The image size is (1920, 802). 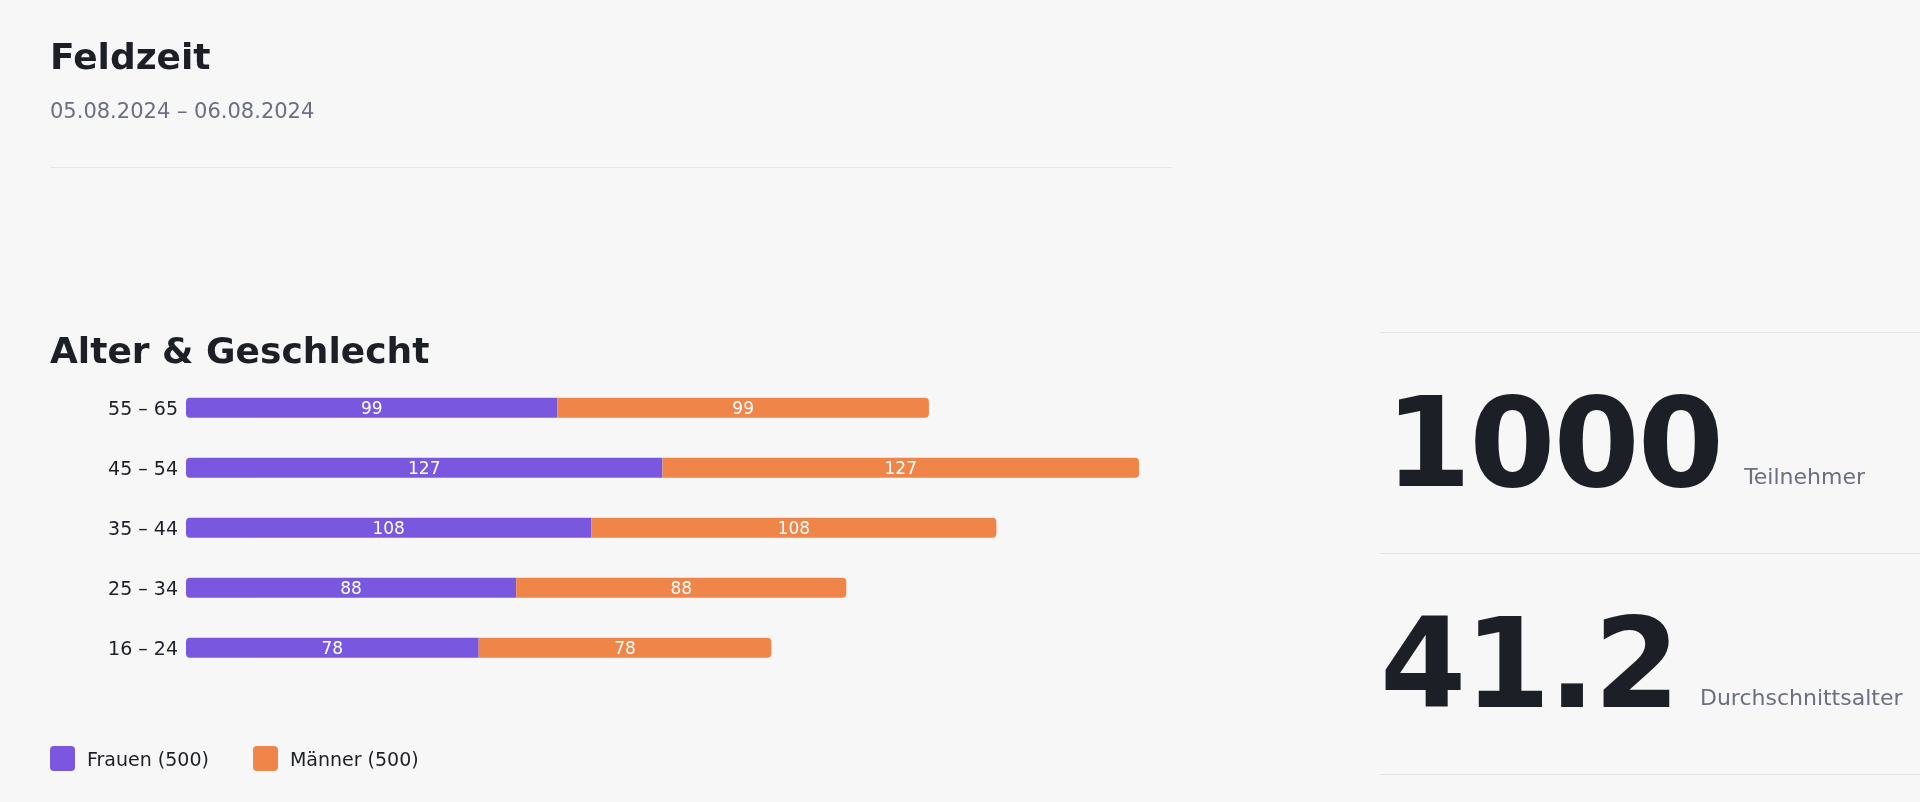 What do you see at coordinates (1805, 476) in the screenshot?
I see `text: Teilnehmer` at bounding box center [1805, 476].